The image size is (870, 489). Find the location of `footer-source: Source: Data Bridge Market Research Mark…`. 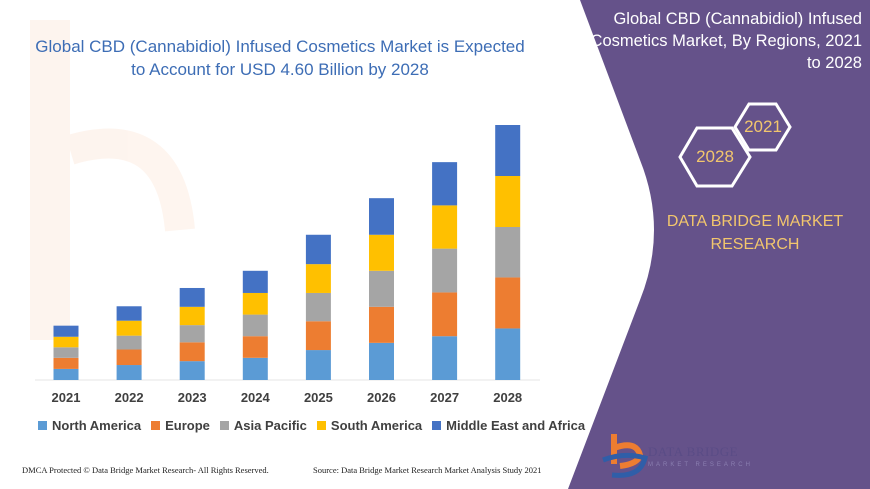

footer-source: Source: Data Bridge Market Research Mark… is located at coordinates (427, 470).